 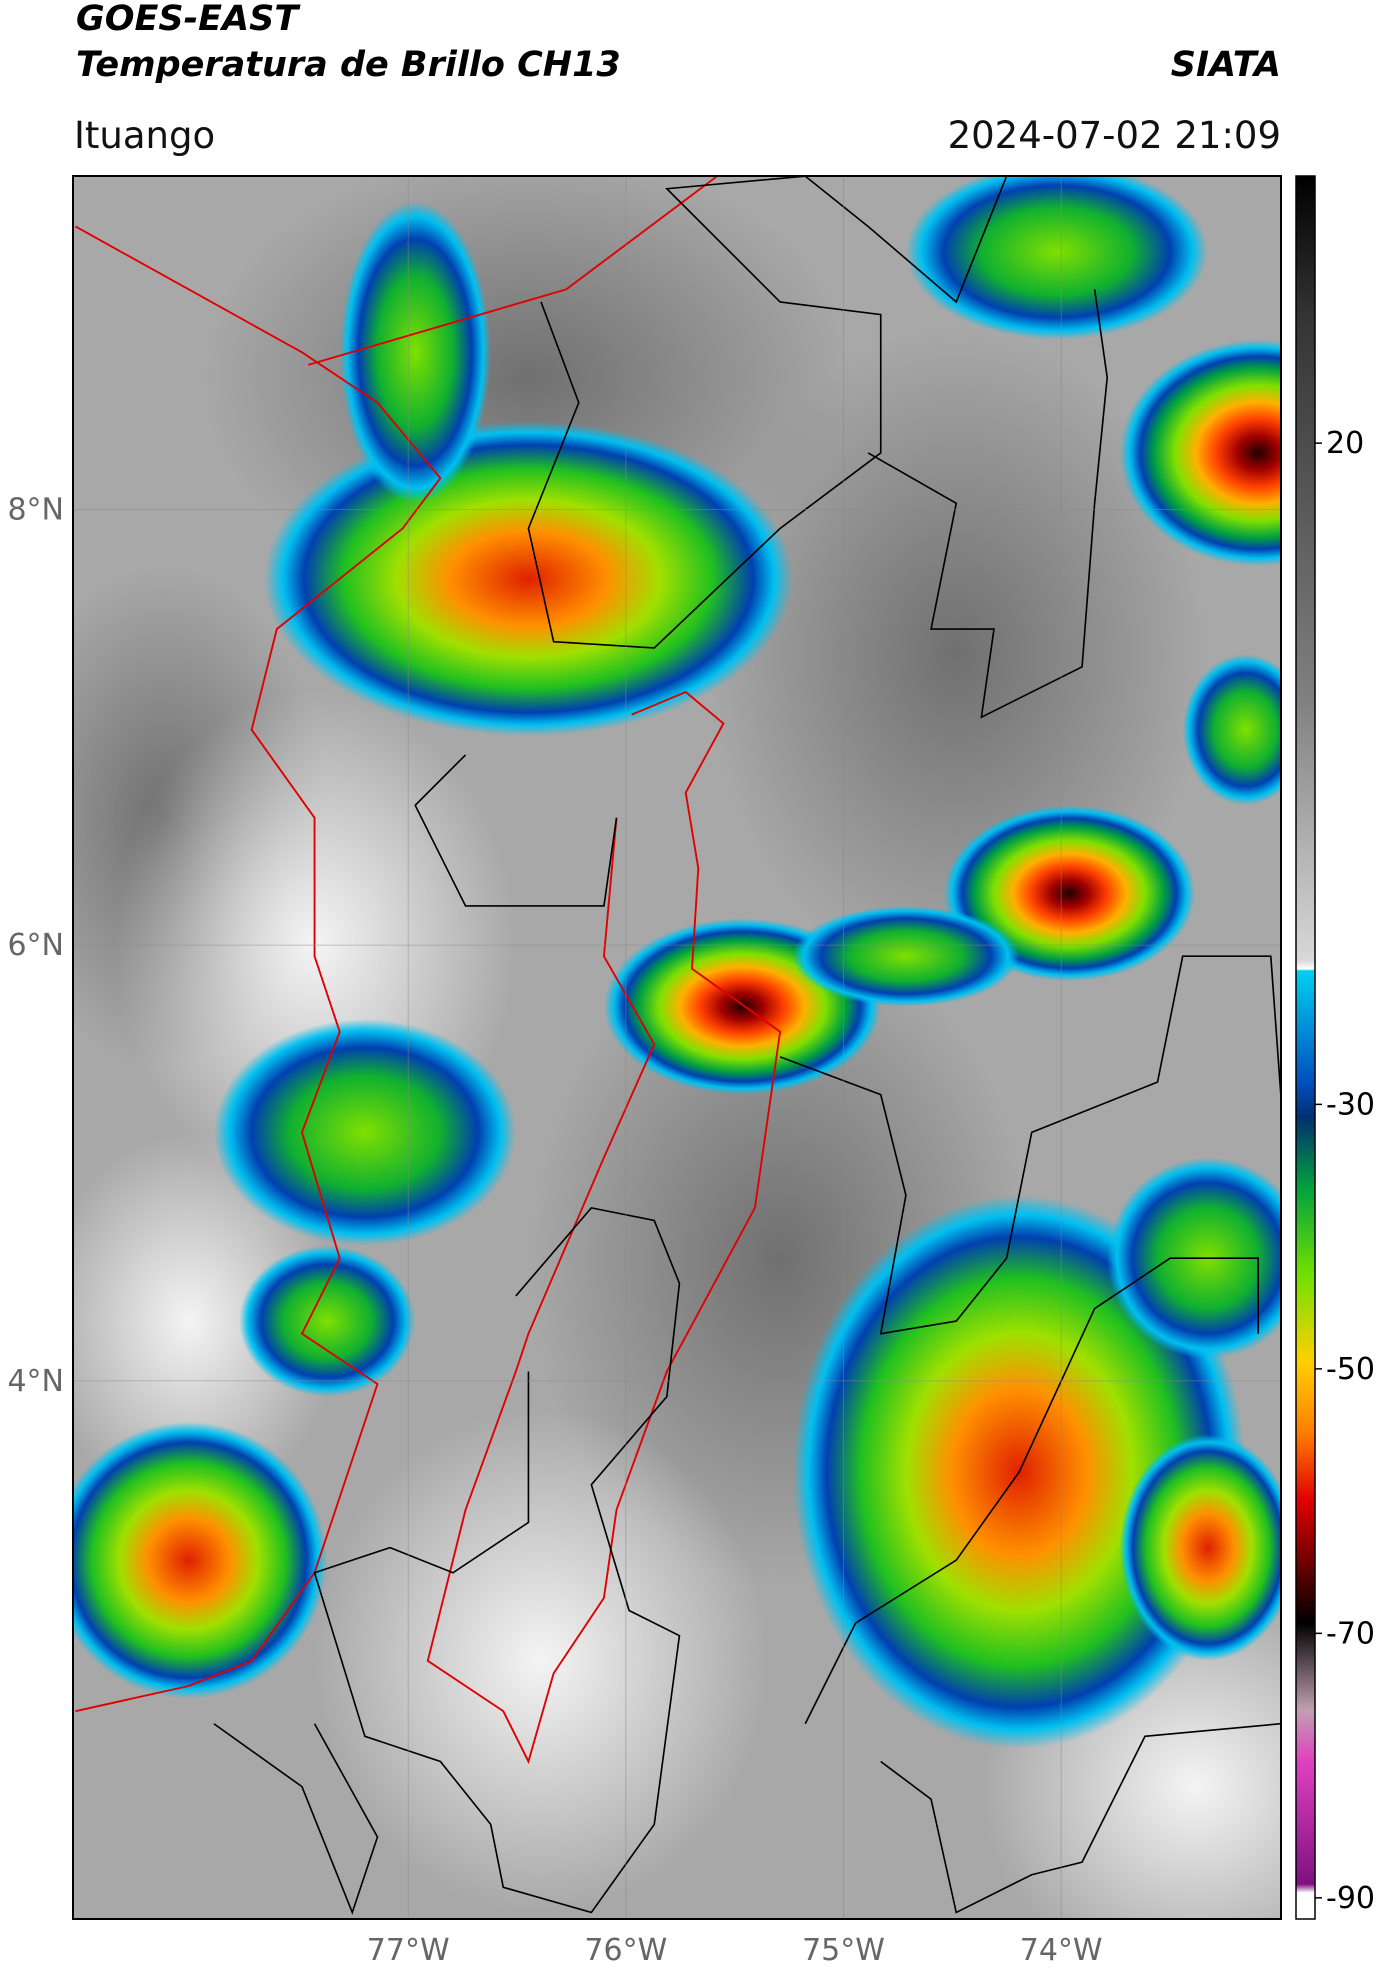 I want to click on x-tick-label: 74°W, so click(x=1061, y=1950).